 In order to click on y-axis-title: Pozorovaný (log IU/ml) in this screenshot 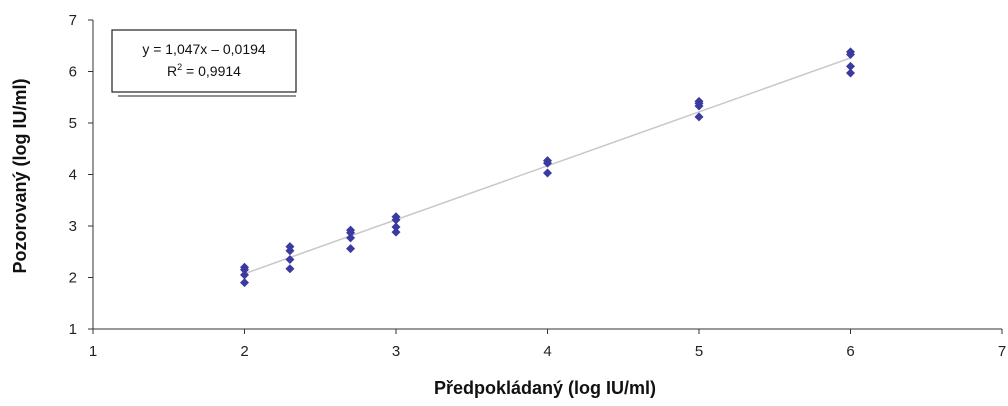, I will do `click(20, 175)`.